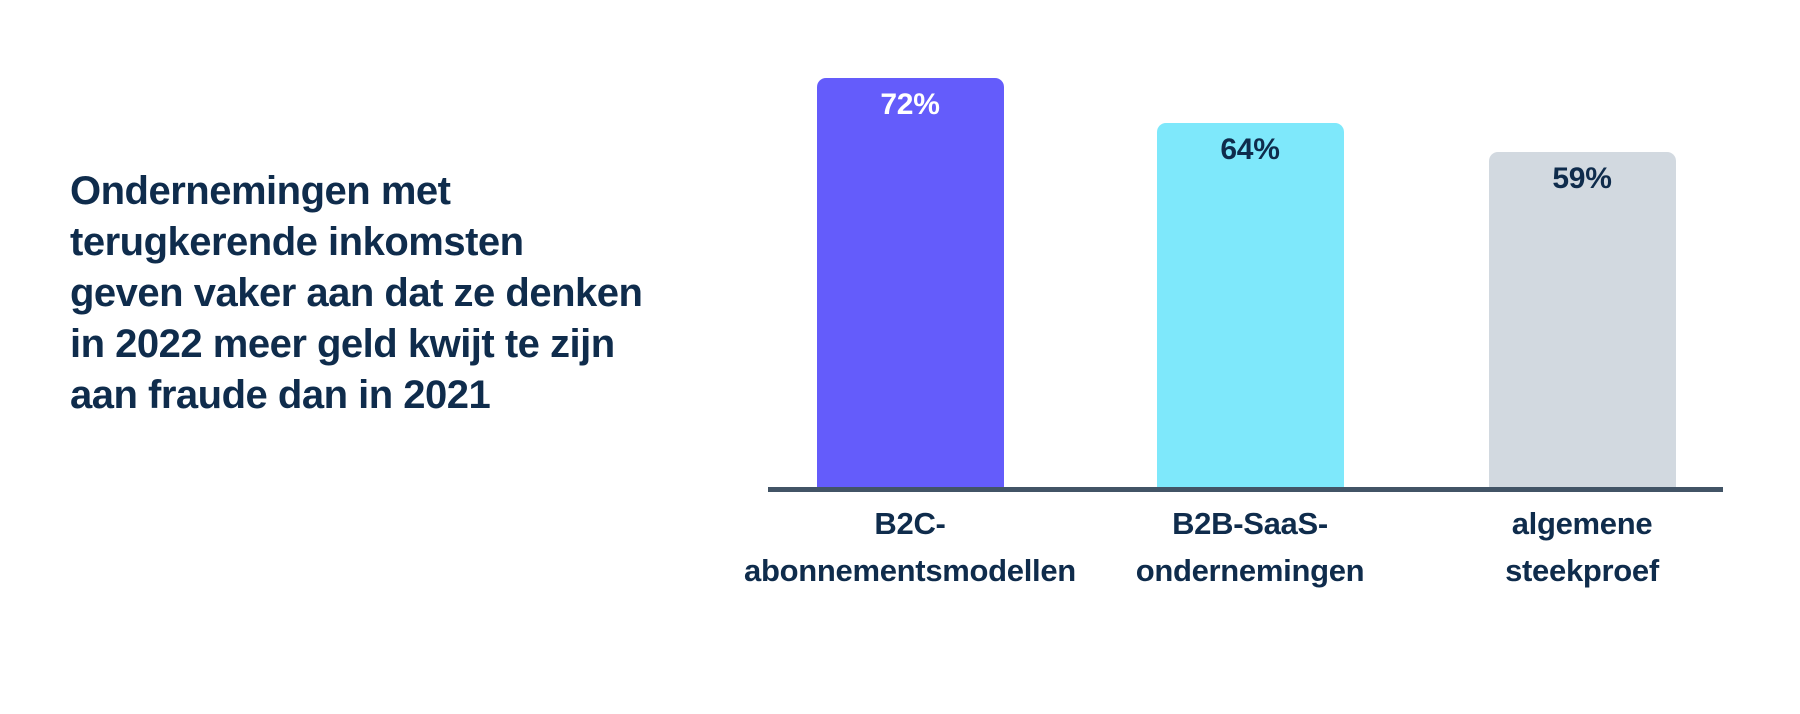 This screenshot has height=714, width=1800. What do you see at coordinates (356, 293) in the screenshot?
I see `headline-line: geven vaker aan dat ze denken` at bounding box center [356, 293].